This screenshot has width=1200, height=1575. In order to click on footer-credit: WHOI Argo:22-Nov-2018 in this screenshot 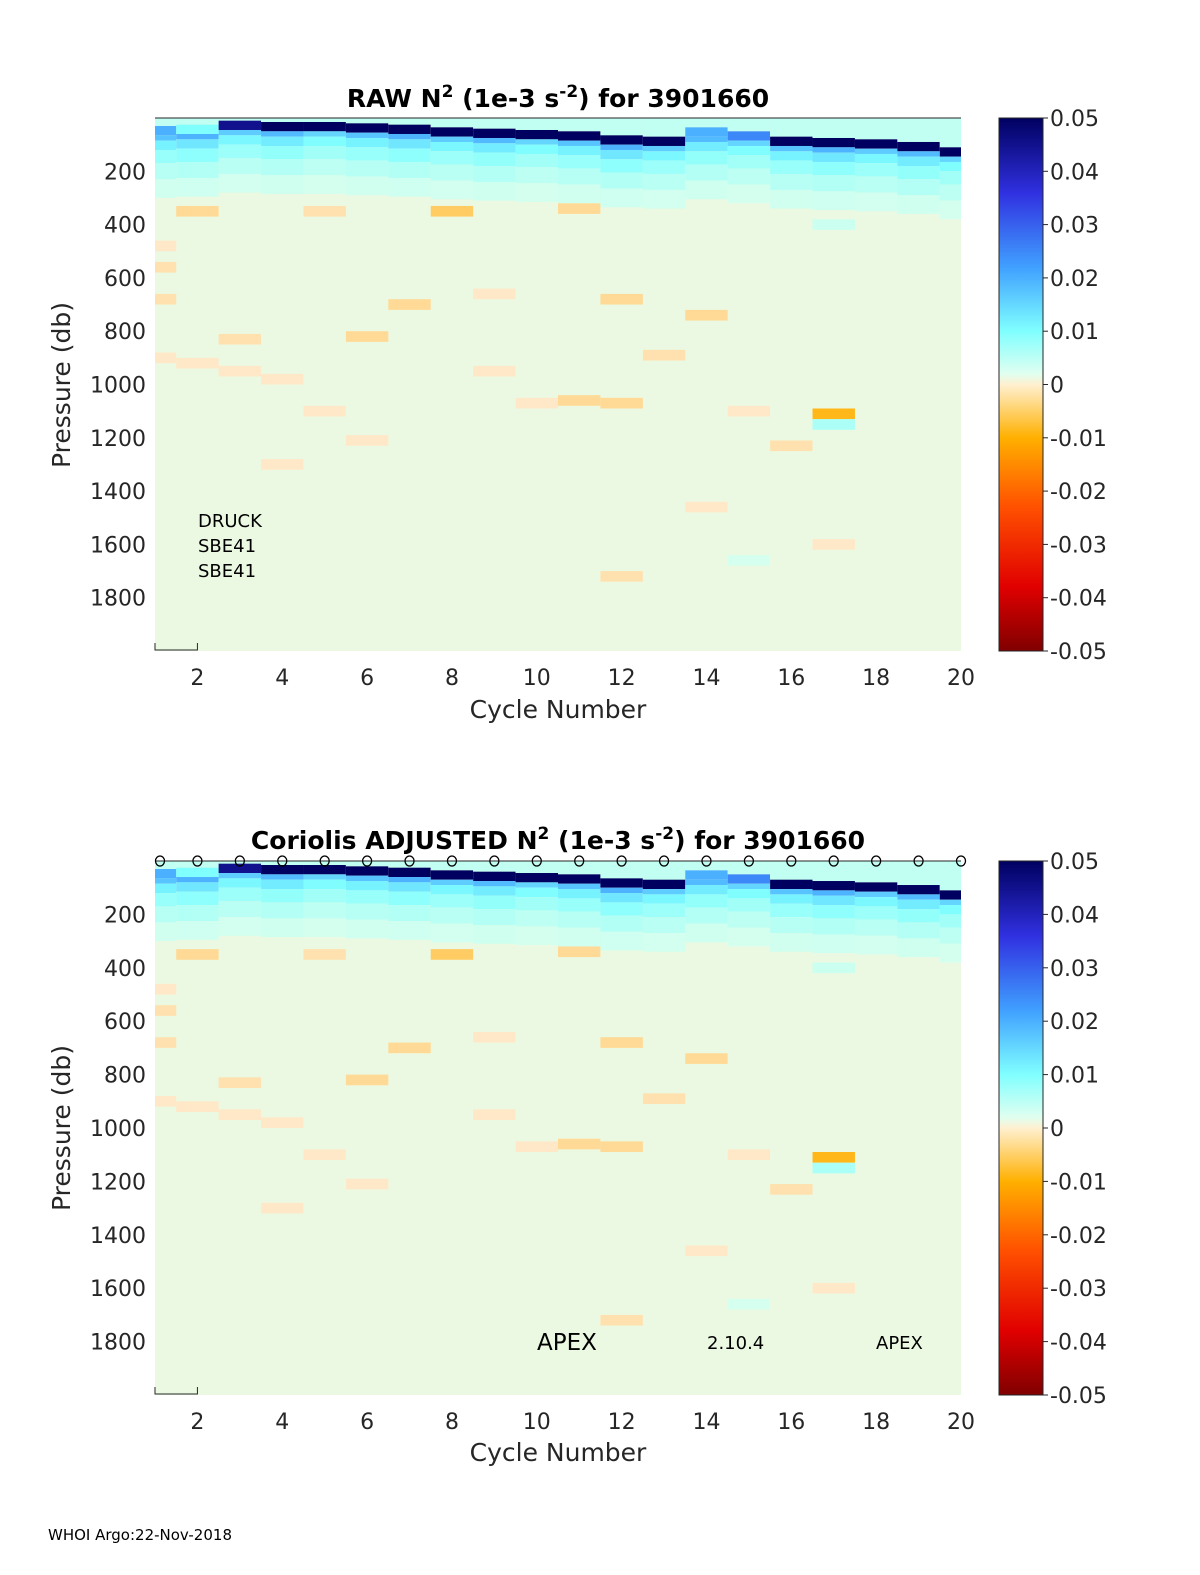, I will do `click(140, 1535)`.